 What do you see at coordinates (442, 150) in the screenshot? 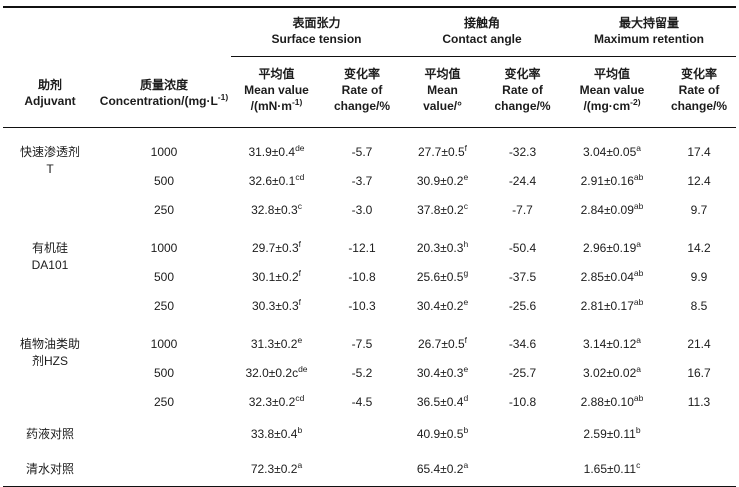
I see `cell-ca_mean: 27.7±0.5f` at bounding box center [442, 150].